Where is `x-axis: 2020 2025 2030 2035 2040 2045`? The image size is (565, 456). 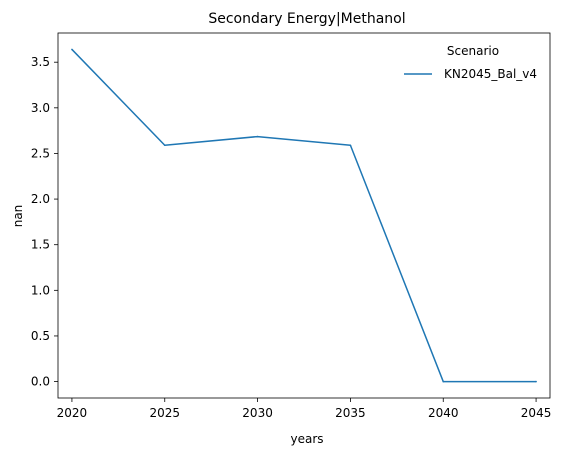
x-axis: 2020 2025 2030 2035 2040 2045 is located at coordinates (304, 409).